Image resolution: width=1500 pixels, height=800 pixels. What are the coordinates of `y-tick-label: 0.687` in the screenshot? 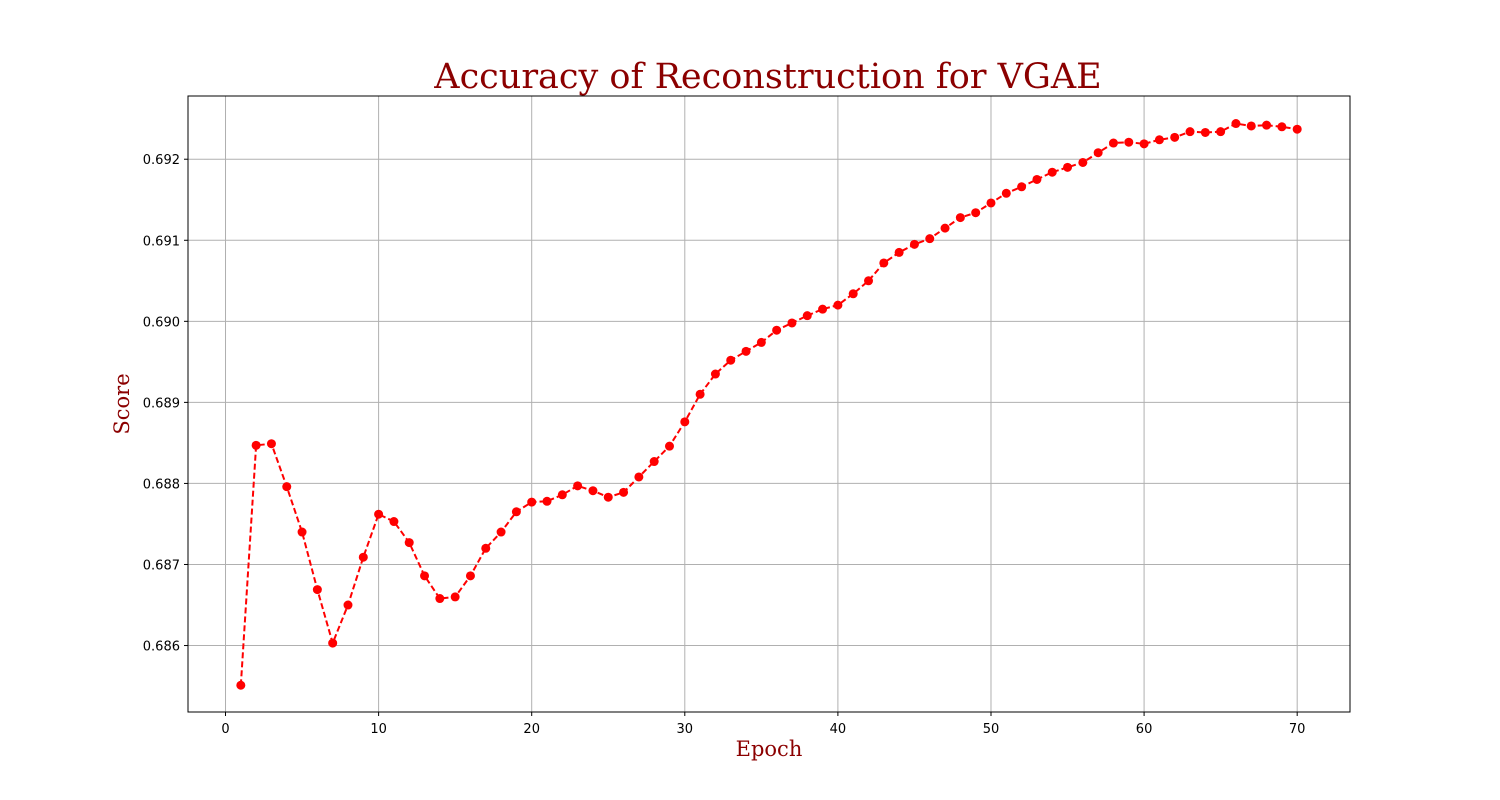 It's located at (161, 565).